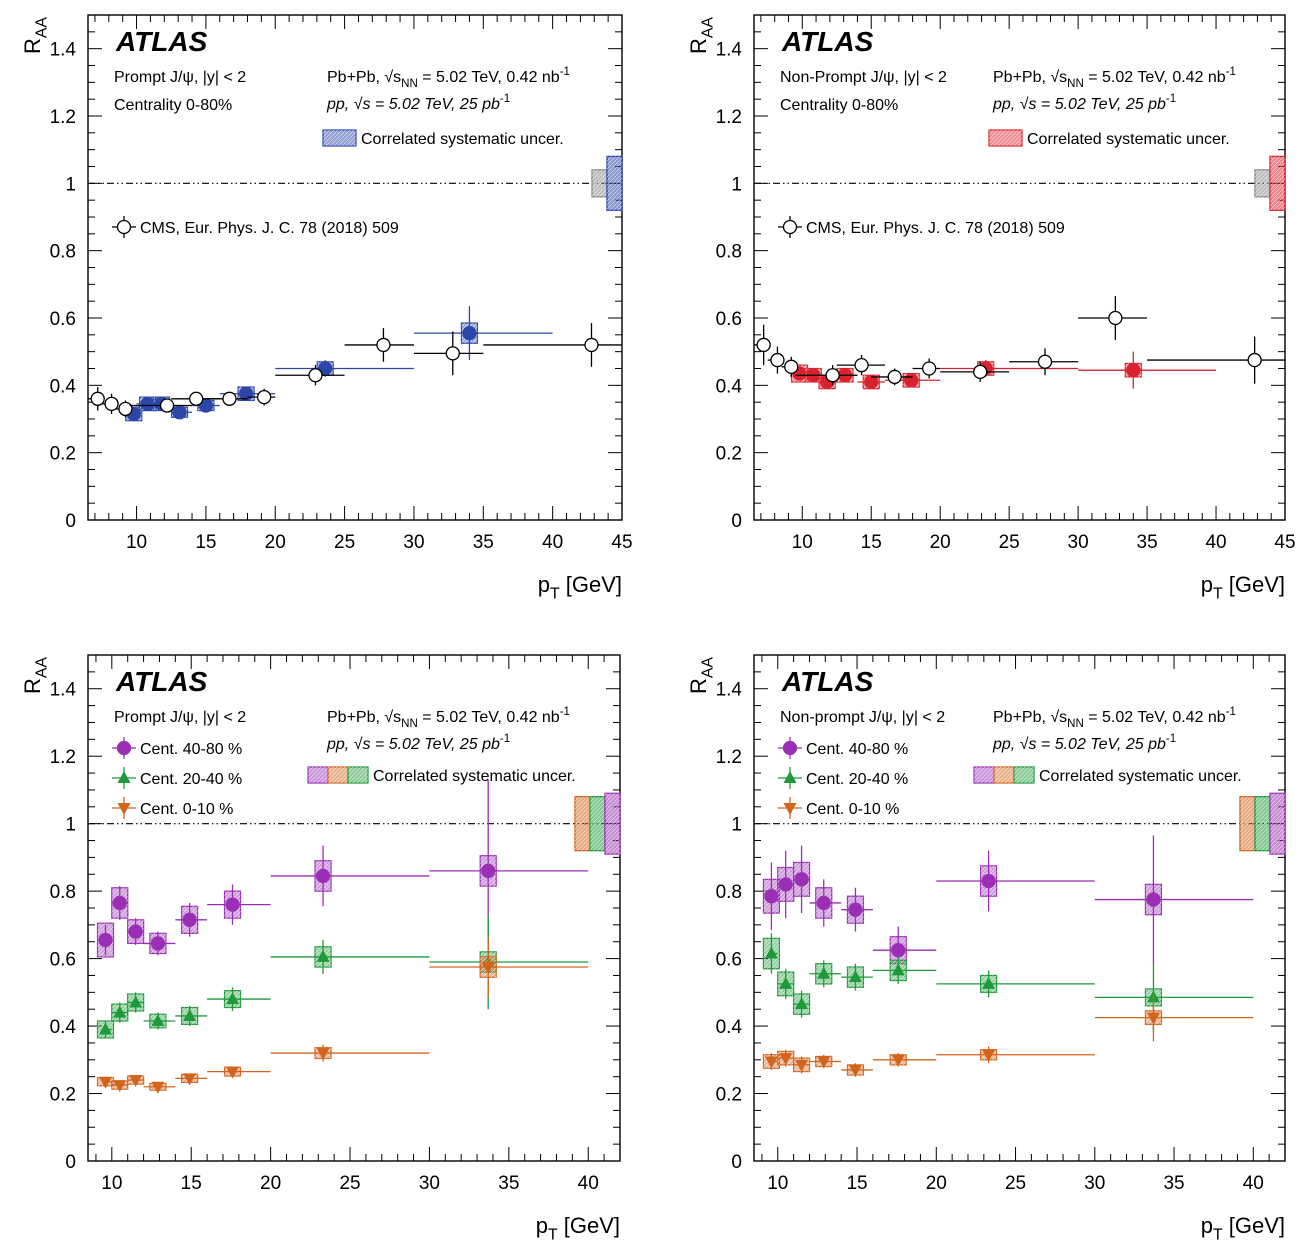  Describe the element at coordinates (186, 809) in the screenshot. I see `legend-entry-label: Cent. 0-10 %` at that location.